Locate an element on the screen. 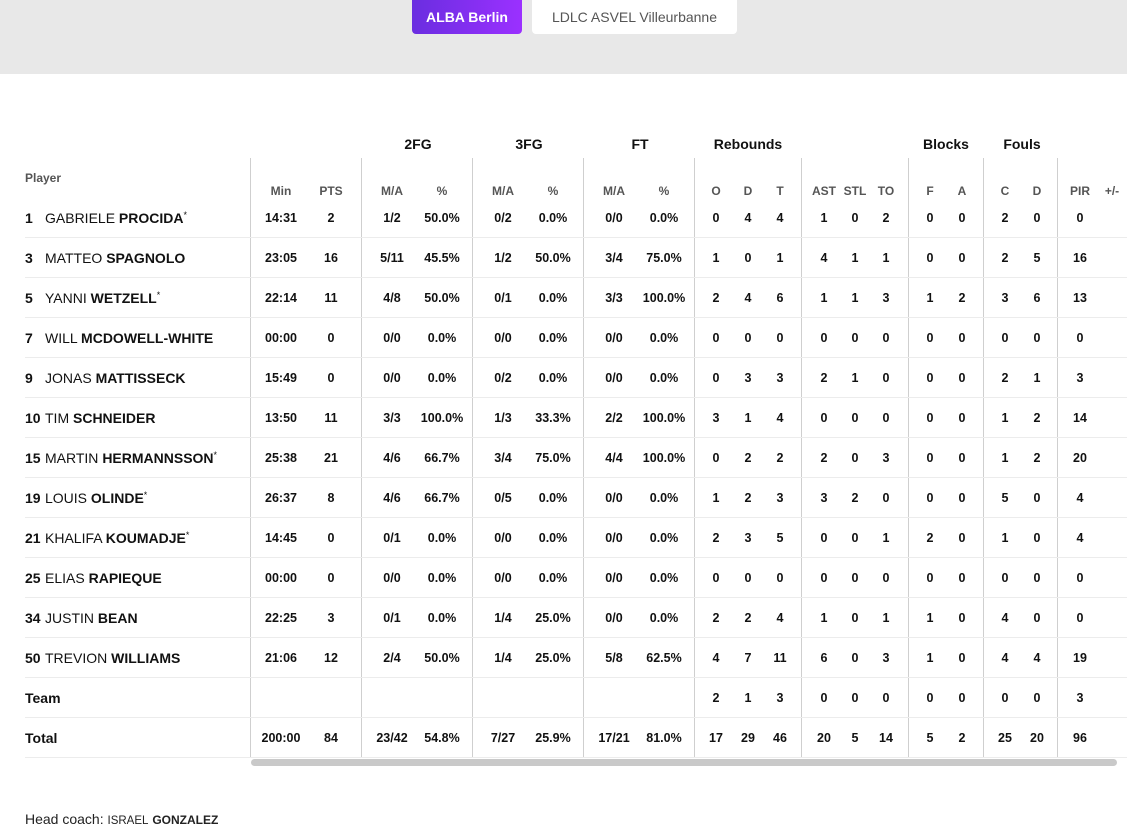  col-header-ft: M/A is located at coordinates (614, 191).